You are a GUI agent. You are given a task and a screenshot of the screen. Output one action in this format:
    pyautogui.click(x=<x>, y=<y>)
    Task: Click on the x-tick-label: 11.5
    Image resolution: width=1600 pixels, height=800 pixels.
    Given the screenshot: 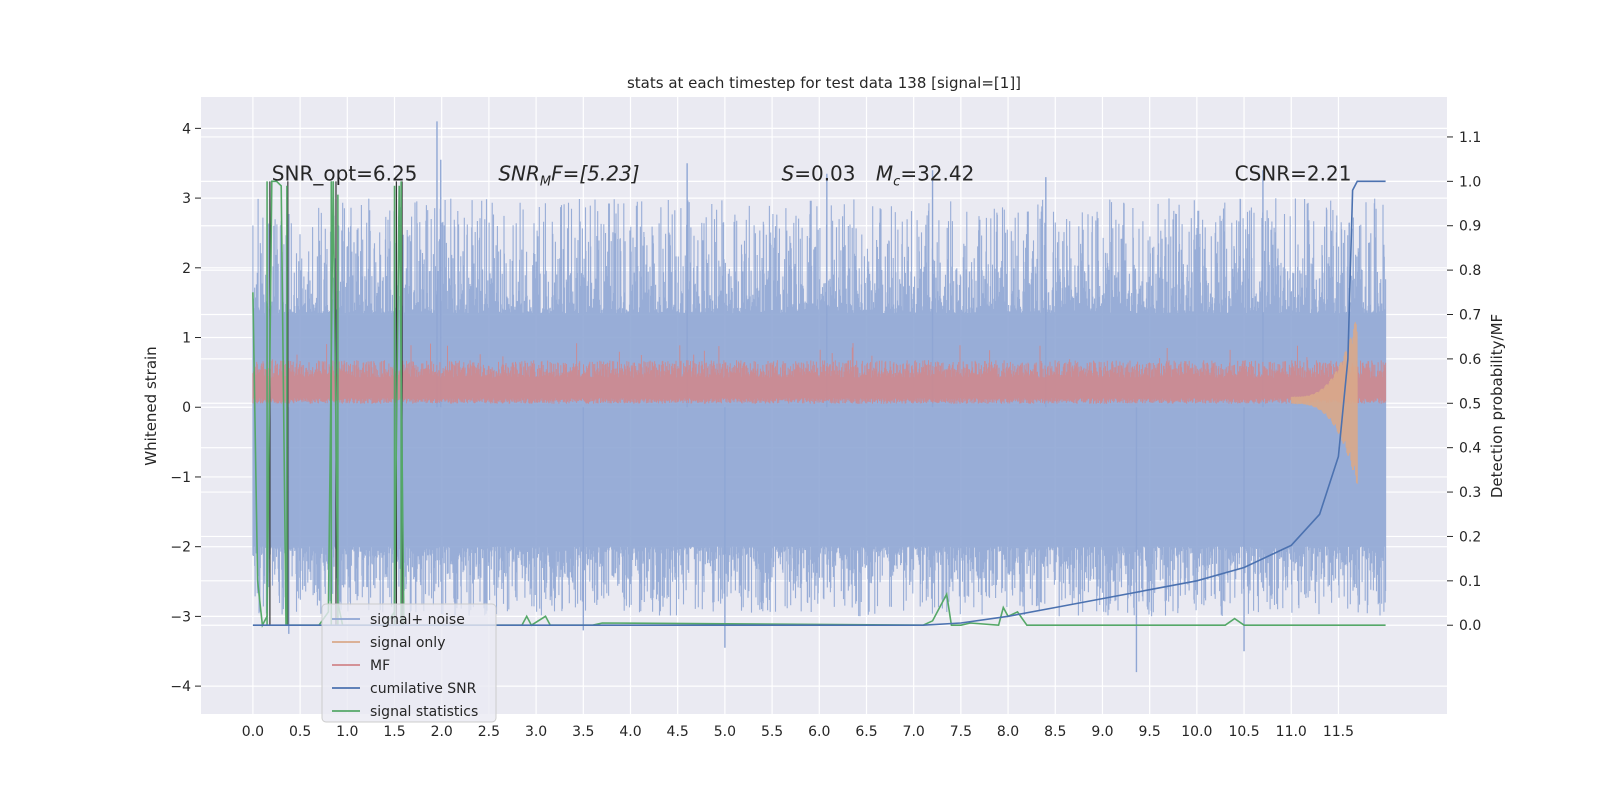 What is the action you would take?
    pyautogui.click(x=1338, y=732)
    